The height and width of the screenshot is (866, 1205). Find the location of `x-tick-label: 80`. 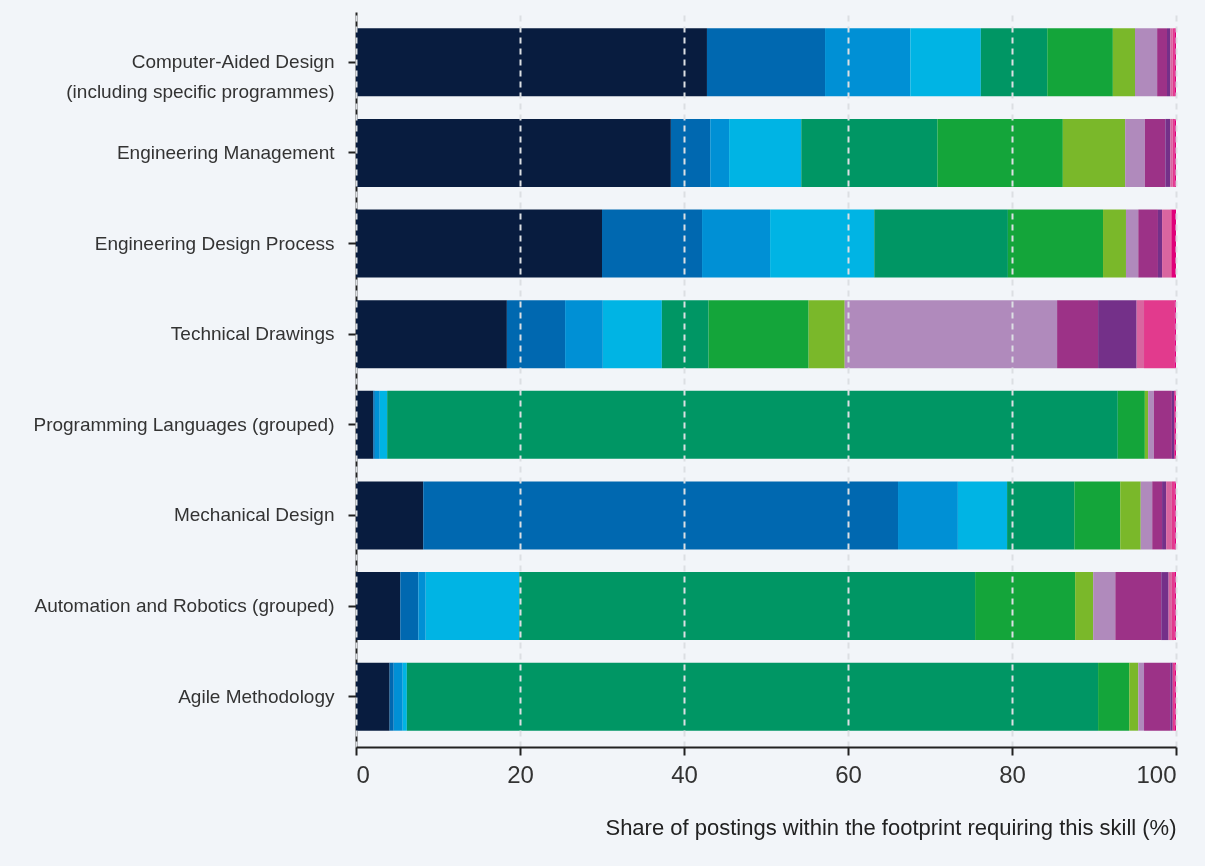

x-tick-label: 80 is located at coordinates (1012, 774).